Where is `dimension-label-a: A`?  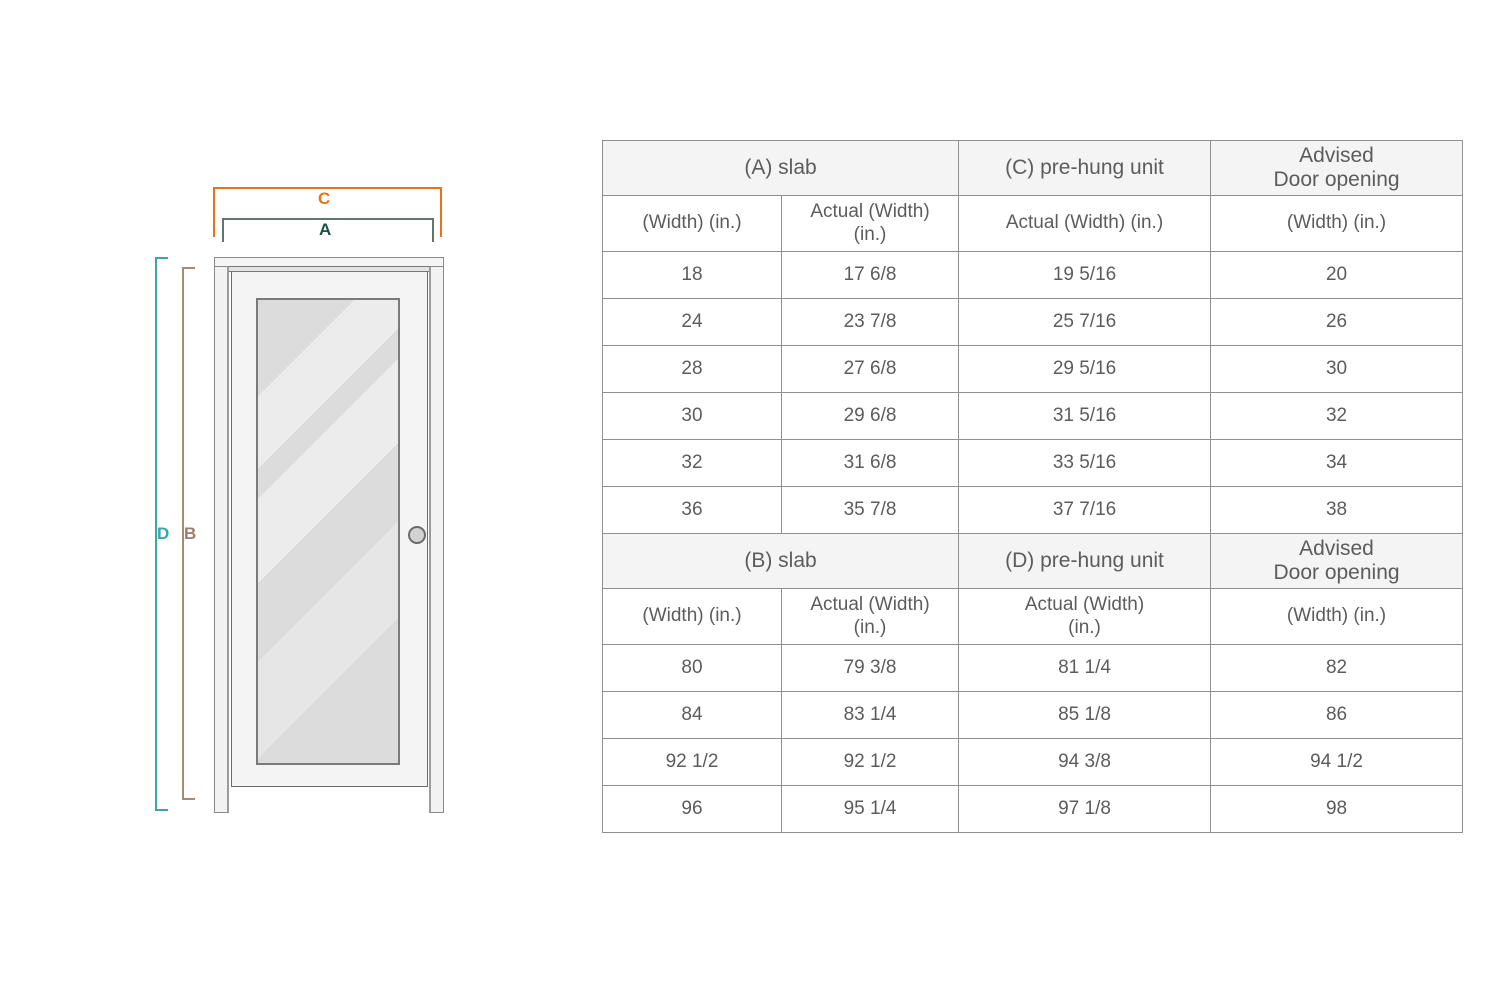
dimension-label-a: A is located at coordinates (325, 229).